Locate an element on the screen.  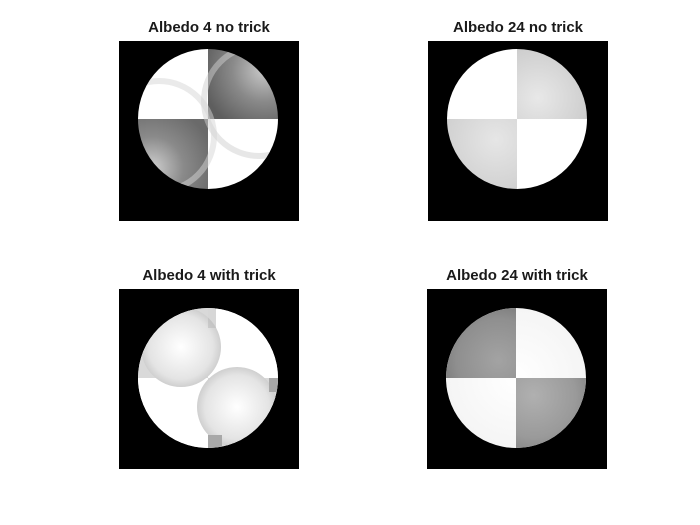
panel-title: Albedo 4 no trick is located at coordinates (209, 27).